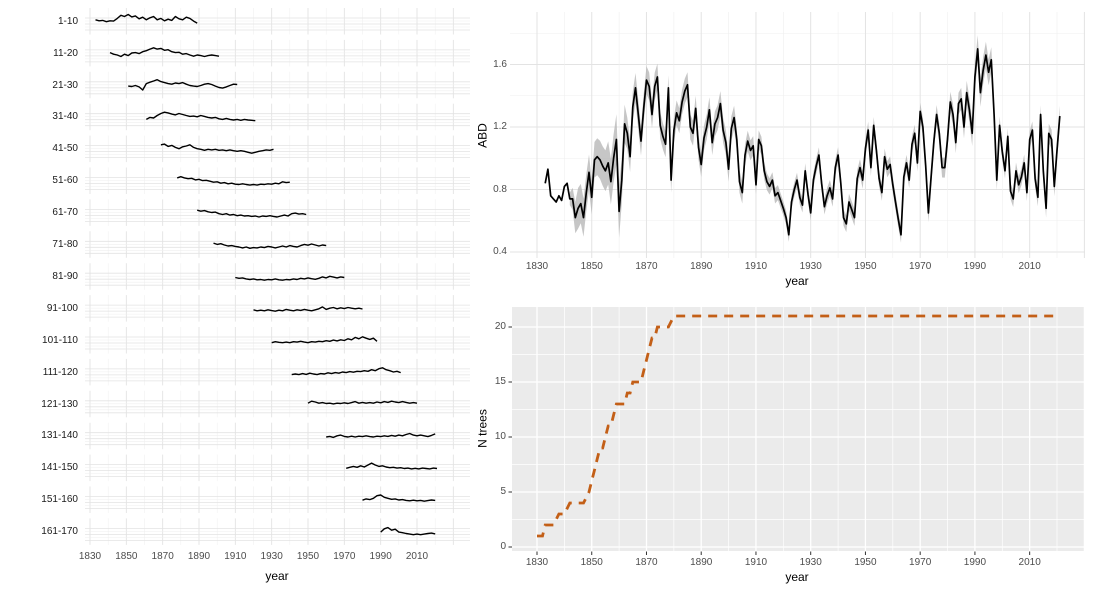  I want to click on abd-y-axis-title: ABD, so click(482, 135).